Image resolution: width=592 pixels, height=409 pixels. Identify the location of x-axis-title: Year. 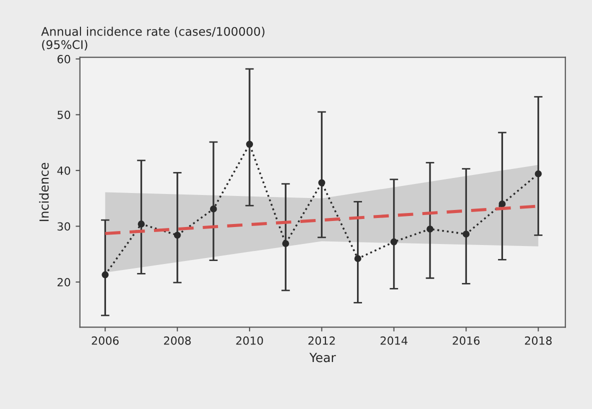
(322, 357).